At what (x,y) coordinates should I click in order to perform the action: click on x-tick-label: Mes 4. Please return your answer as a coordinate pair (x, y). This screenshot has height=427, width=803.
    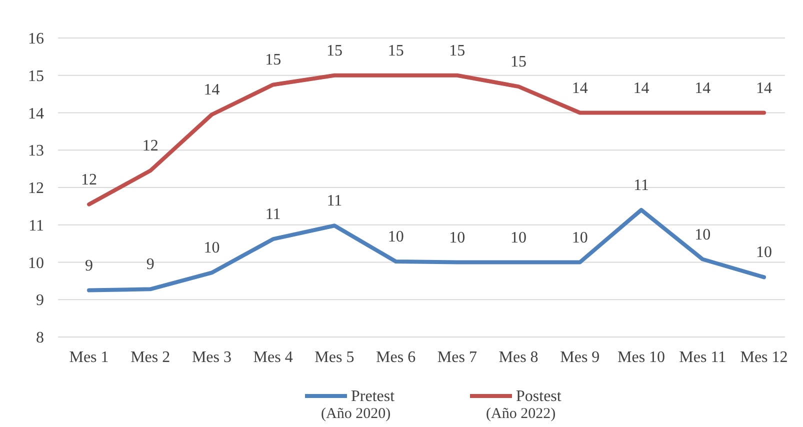
    Looking at the image, I should click on (273, 357).